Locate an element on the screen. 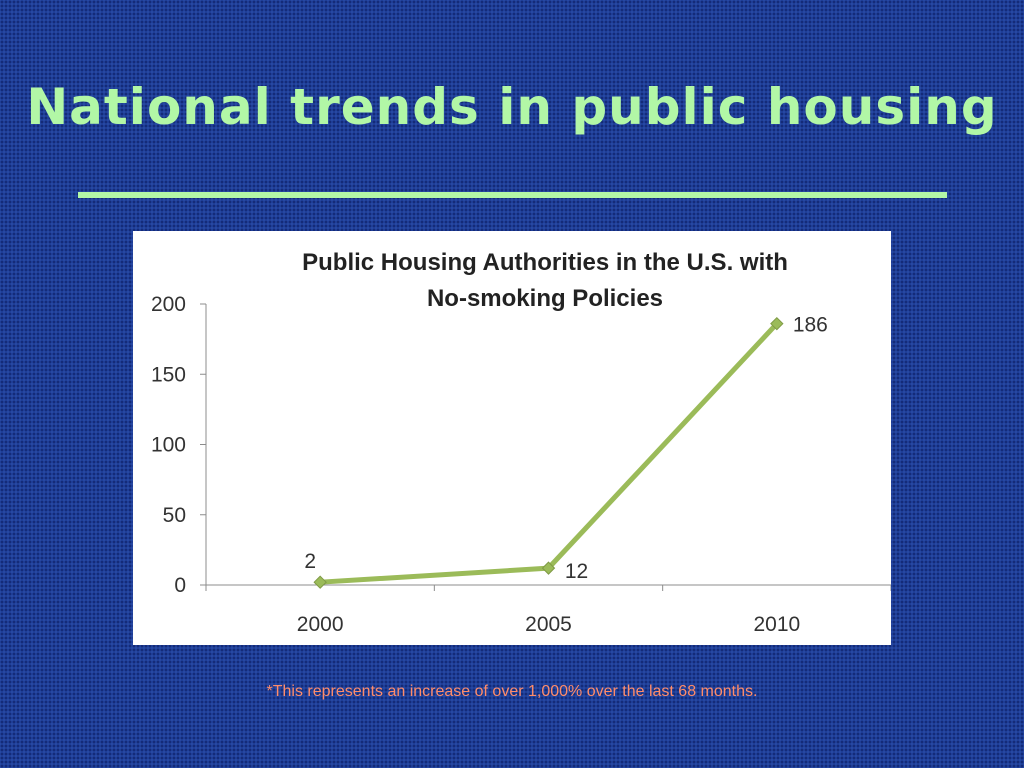  chart-title-line-2: No-smoking Policies is located at coordinates (545, 298).